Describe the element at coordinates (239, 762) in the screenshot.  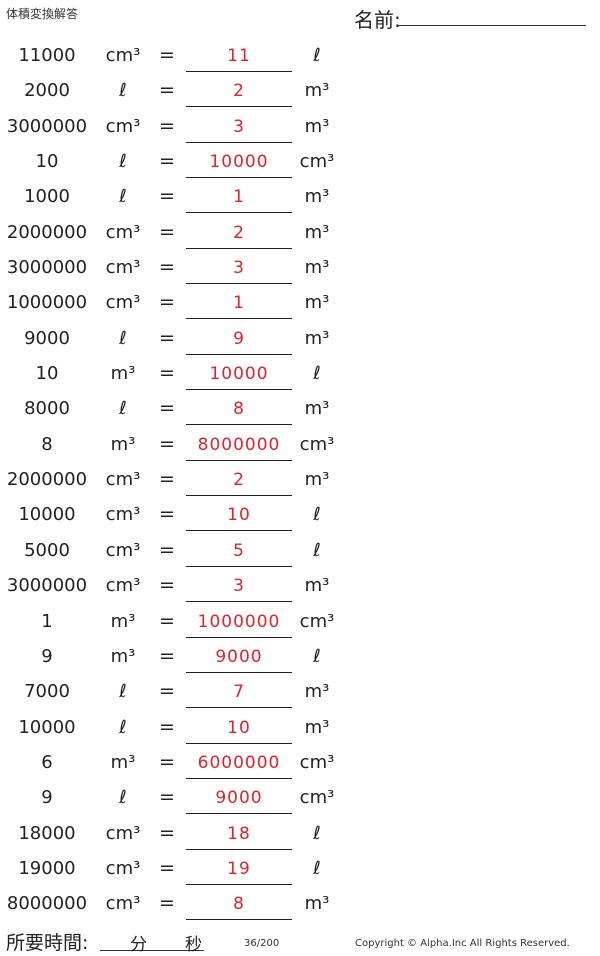
I see `answer-value: 6000000` at that location.